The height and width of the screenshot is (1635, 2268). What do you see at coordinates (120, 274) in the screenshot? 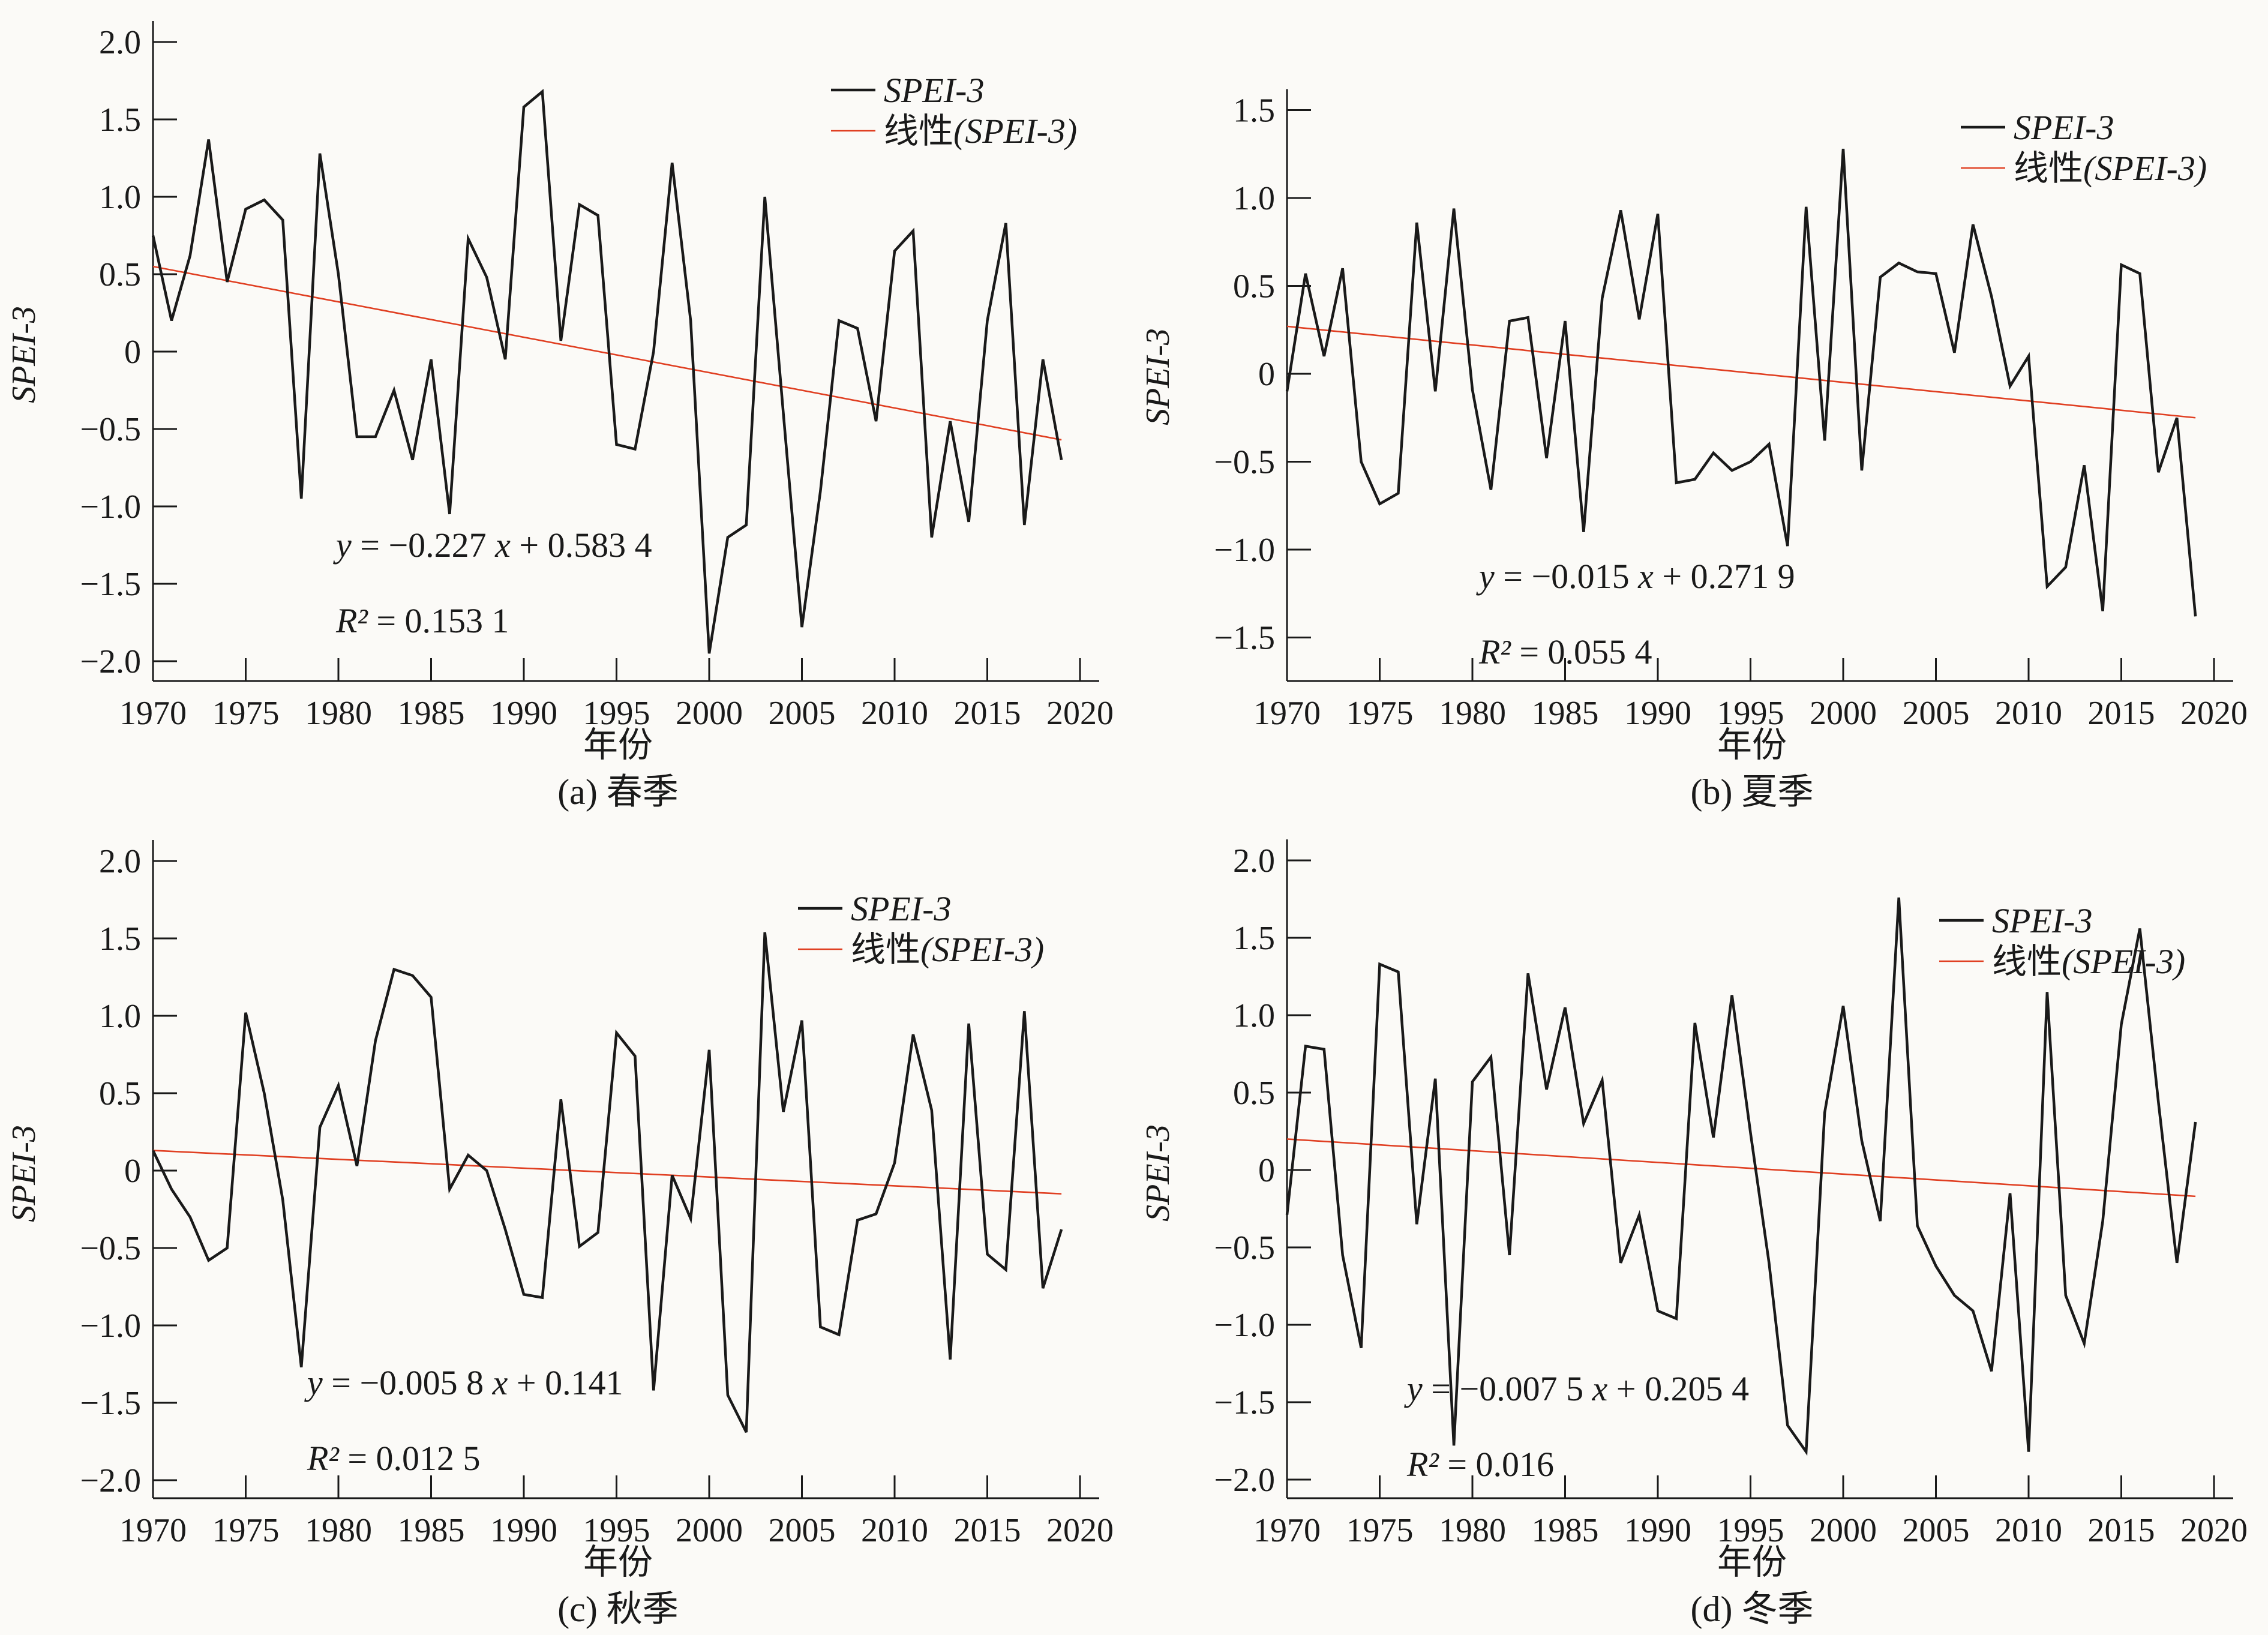
I see `y-tick-label: 0.5` at bounding box center [120, 274].